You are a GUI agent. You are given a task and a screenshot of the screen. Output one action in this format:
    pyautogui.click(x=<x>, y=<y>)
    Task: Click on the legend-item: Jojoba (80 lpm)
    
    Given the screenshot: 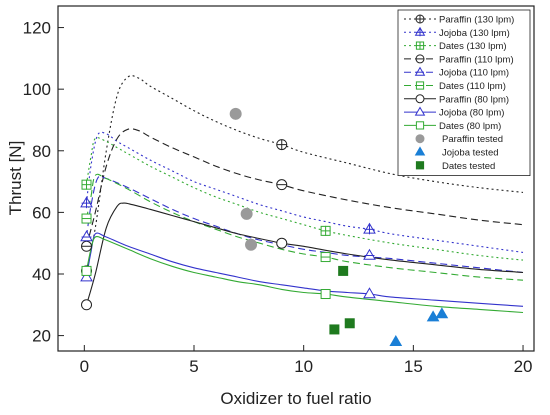 What is the action you would take?
    pyautogui.click(x=454, y=112)
    